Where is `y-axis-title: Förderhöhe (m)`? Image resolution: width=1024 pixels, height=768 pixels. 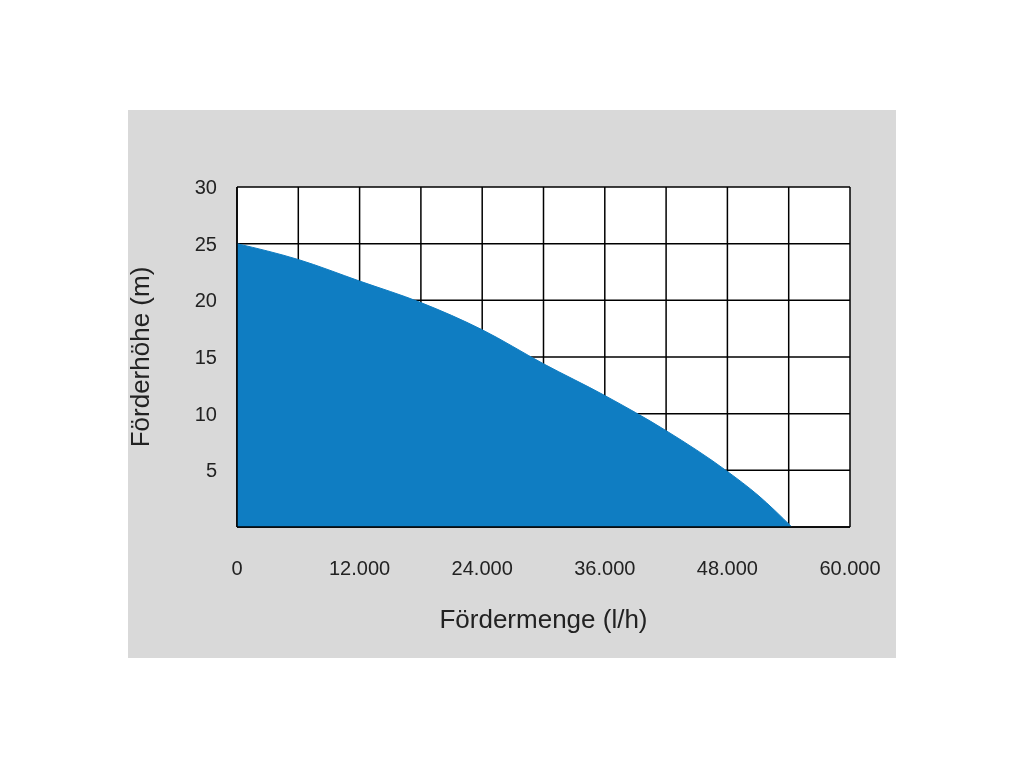 y-axis-title: Förderhöhe (m) is located at coordinates (140, 357).